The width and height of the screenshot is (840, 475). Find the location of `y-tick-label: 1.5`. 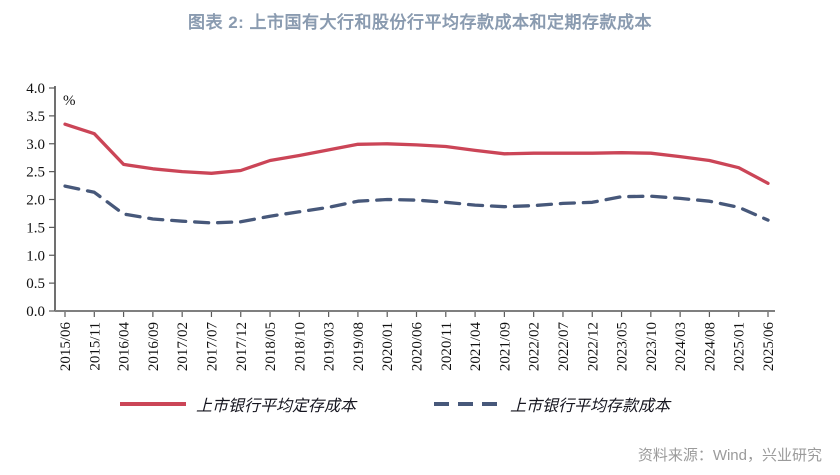

y-tick-label: 1.5 is located at coordinates (35, 228).